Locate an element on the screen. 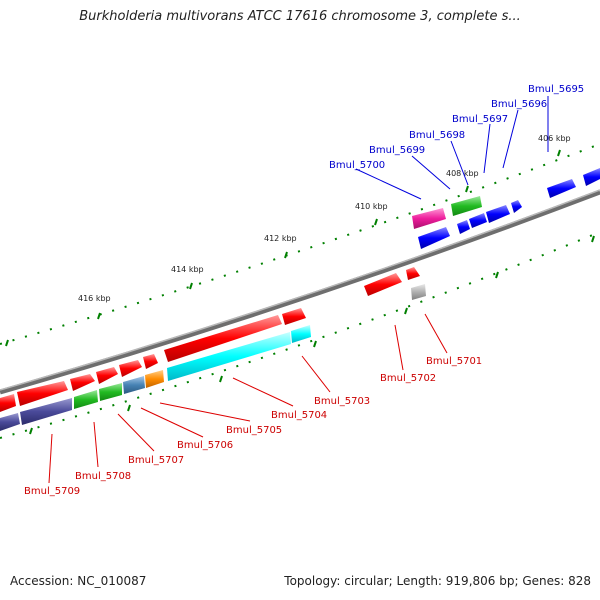 The height and width of the screenshot is (600, 600). gene-label: Bmul_5702 is located at coordinates (408, 378).